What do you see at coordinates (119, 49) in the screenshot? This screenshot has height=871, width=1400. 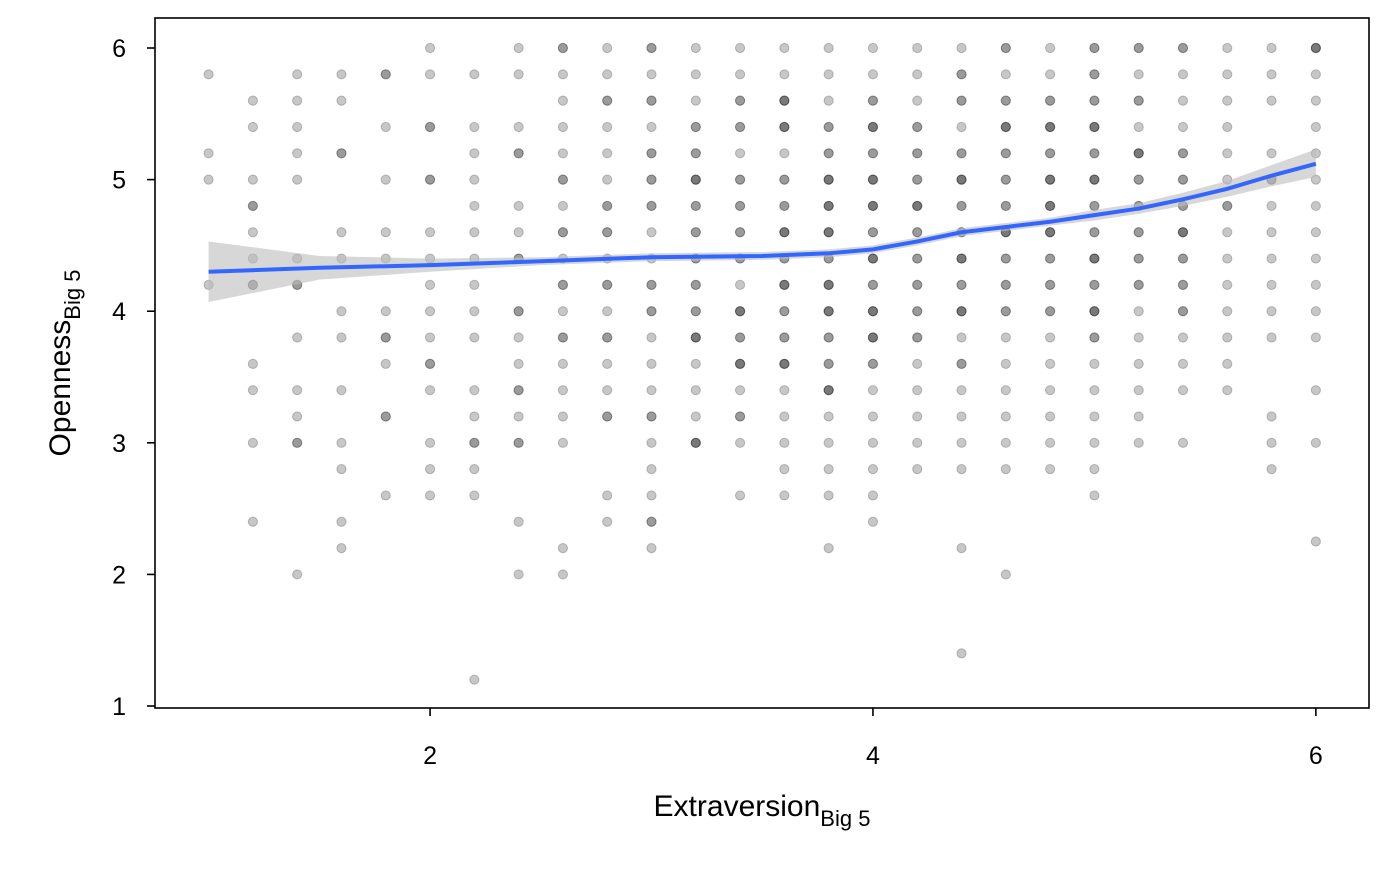 I see `y-tick-label: 6` at bounding box center [119, 49].